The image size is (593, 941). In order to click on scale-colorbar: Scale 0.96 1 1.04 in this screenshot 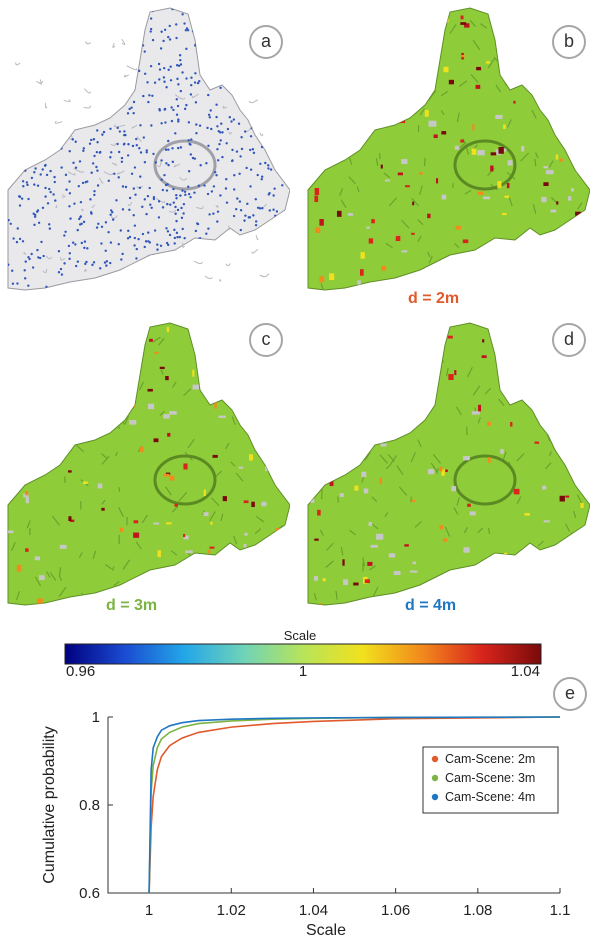, I will do `click(303, 655)`.